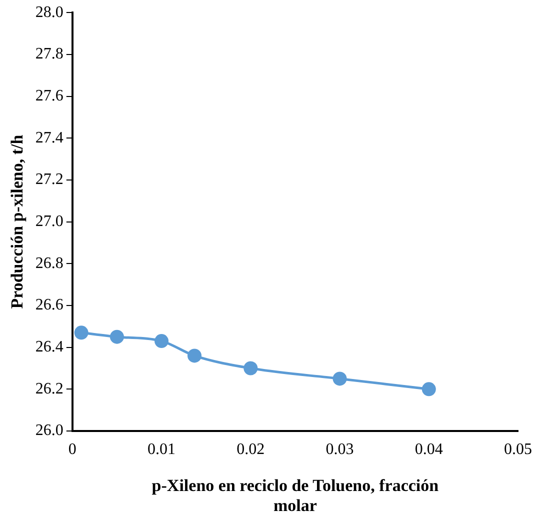 The height and width of the screenshot is (525, 540). I want to click on y-tick-label: 27.2, so click(49, 179).